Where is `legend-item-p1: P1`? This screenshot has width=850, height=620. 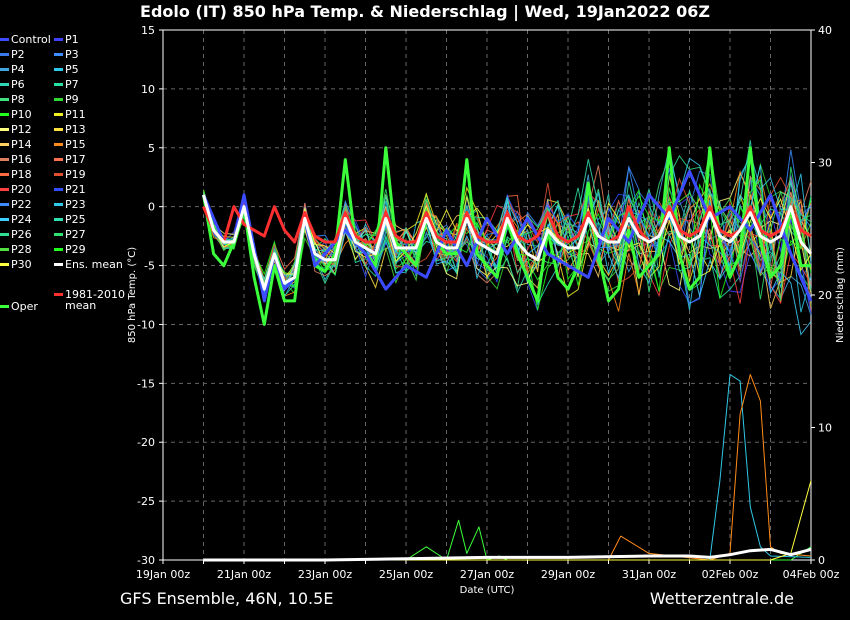
legend-item-p1: P1 is located at coordinates (66, 39).